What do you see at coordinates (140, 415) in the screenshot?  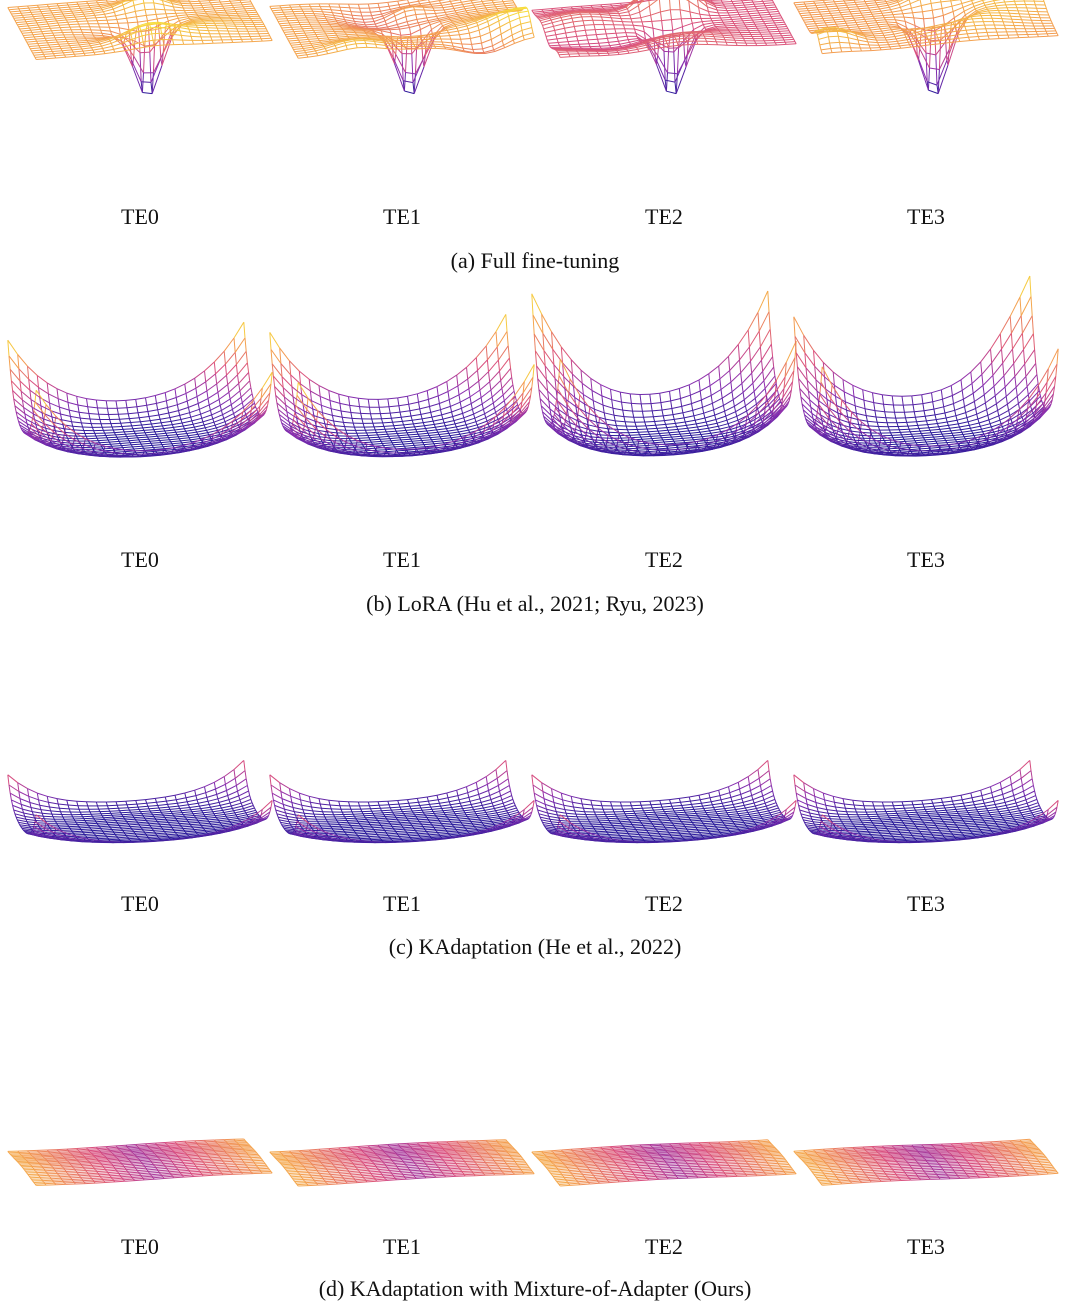 I see `surface-plot-b-te0` at bounding box center [140, 415].